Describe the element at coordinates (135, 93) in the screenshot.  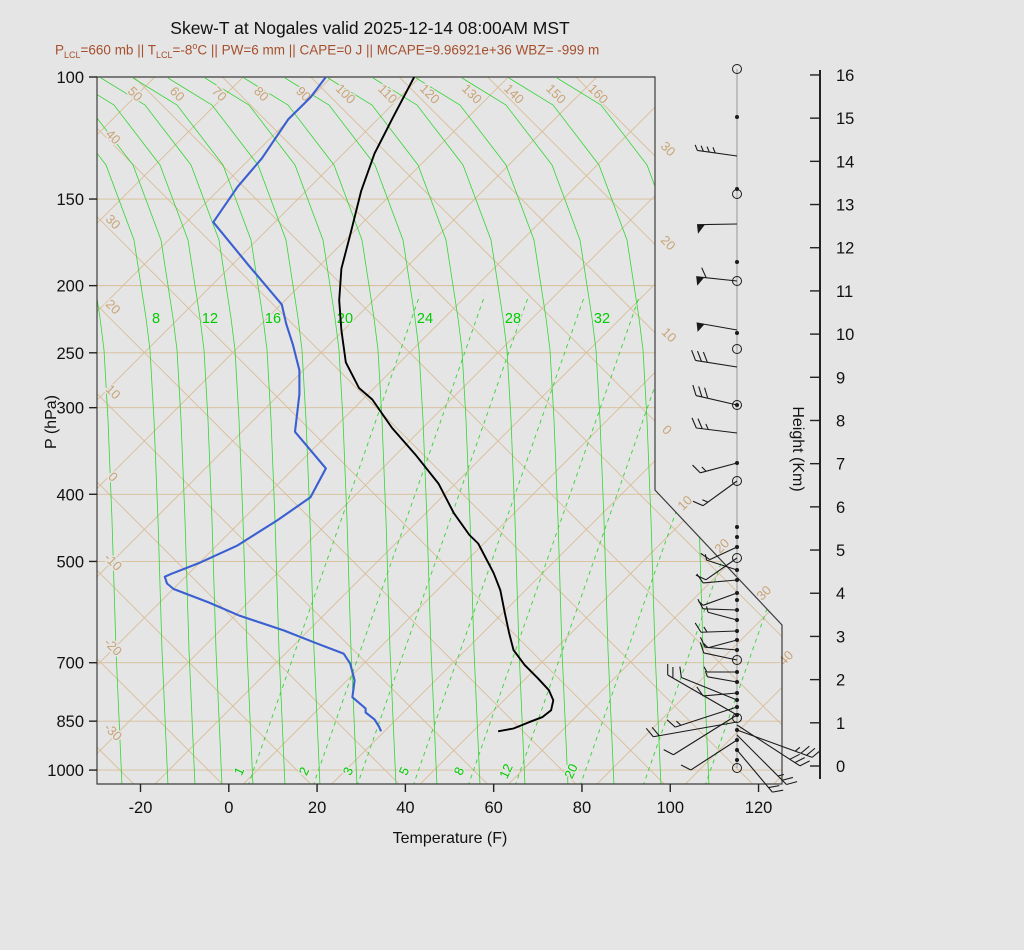
I see `grid-label: 50` at that location.